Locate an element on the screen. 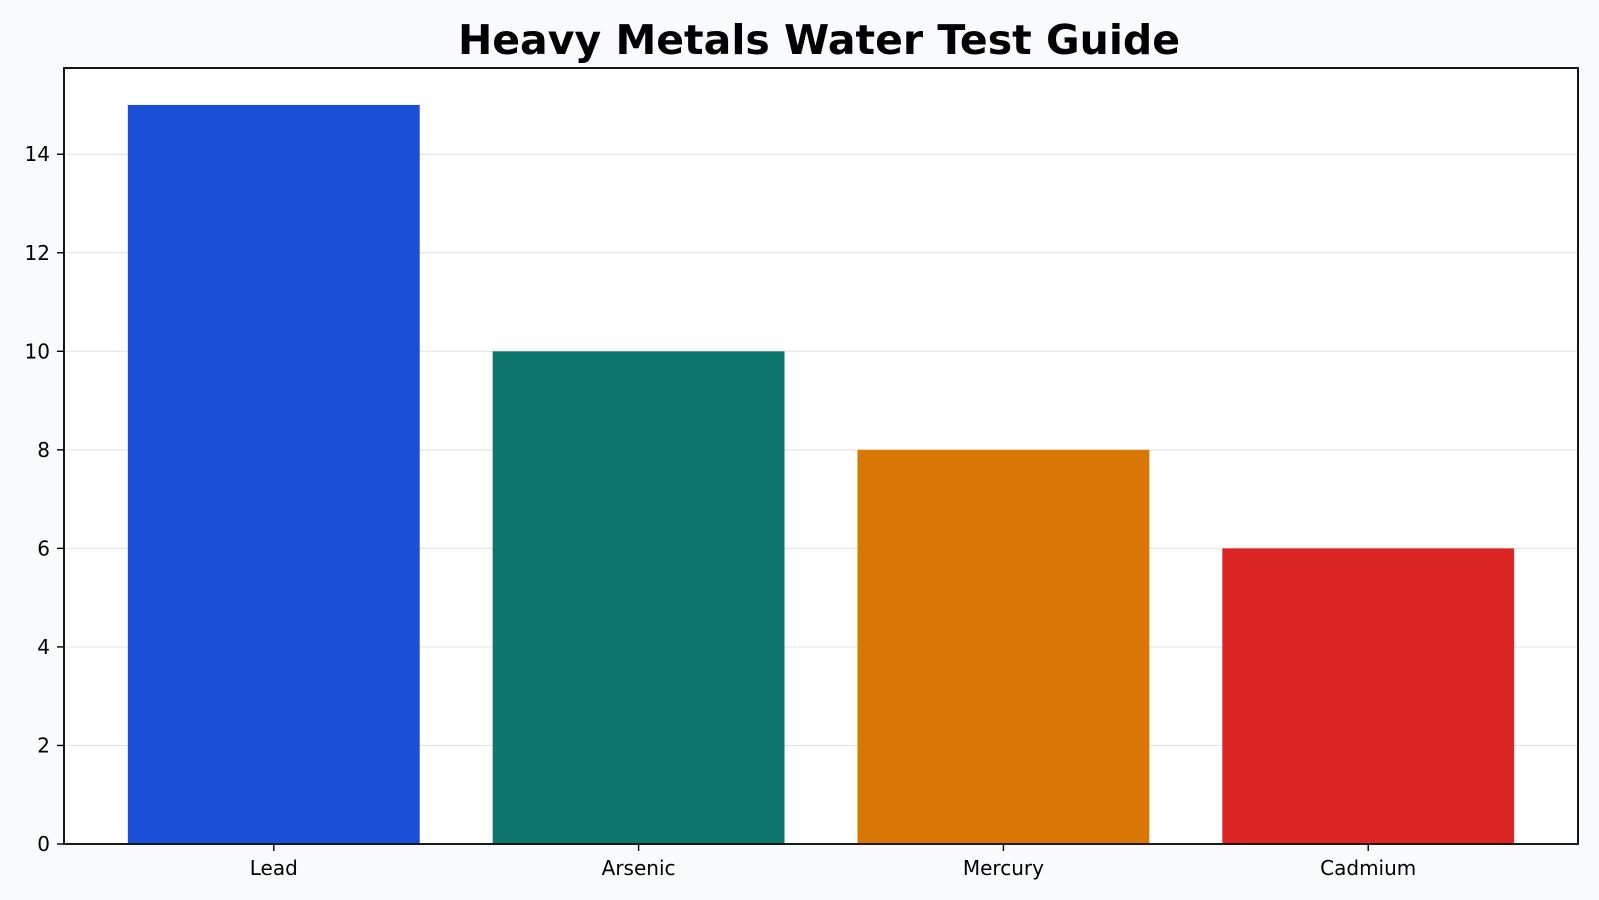  bar-cadmium is located at coordinates (1368, 696).